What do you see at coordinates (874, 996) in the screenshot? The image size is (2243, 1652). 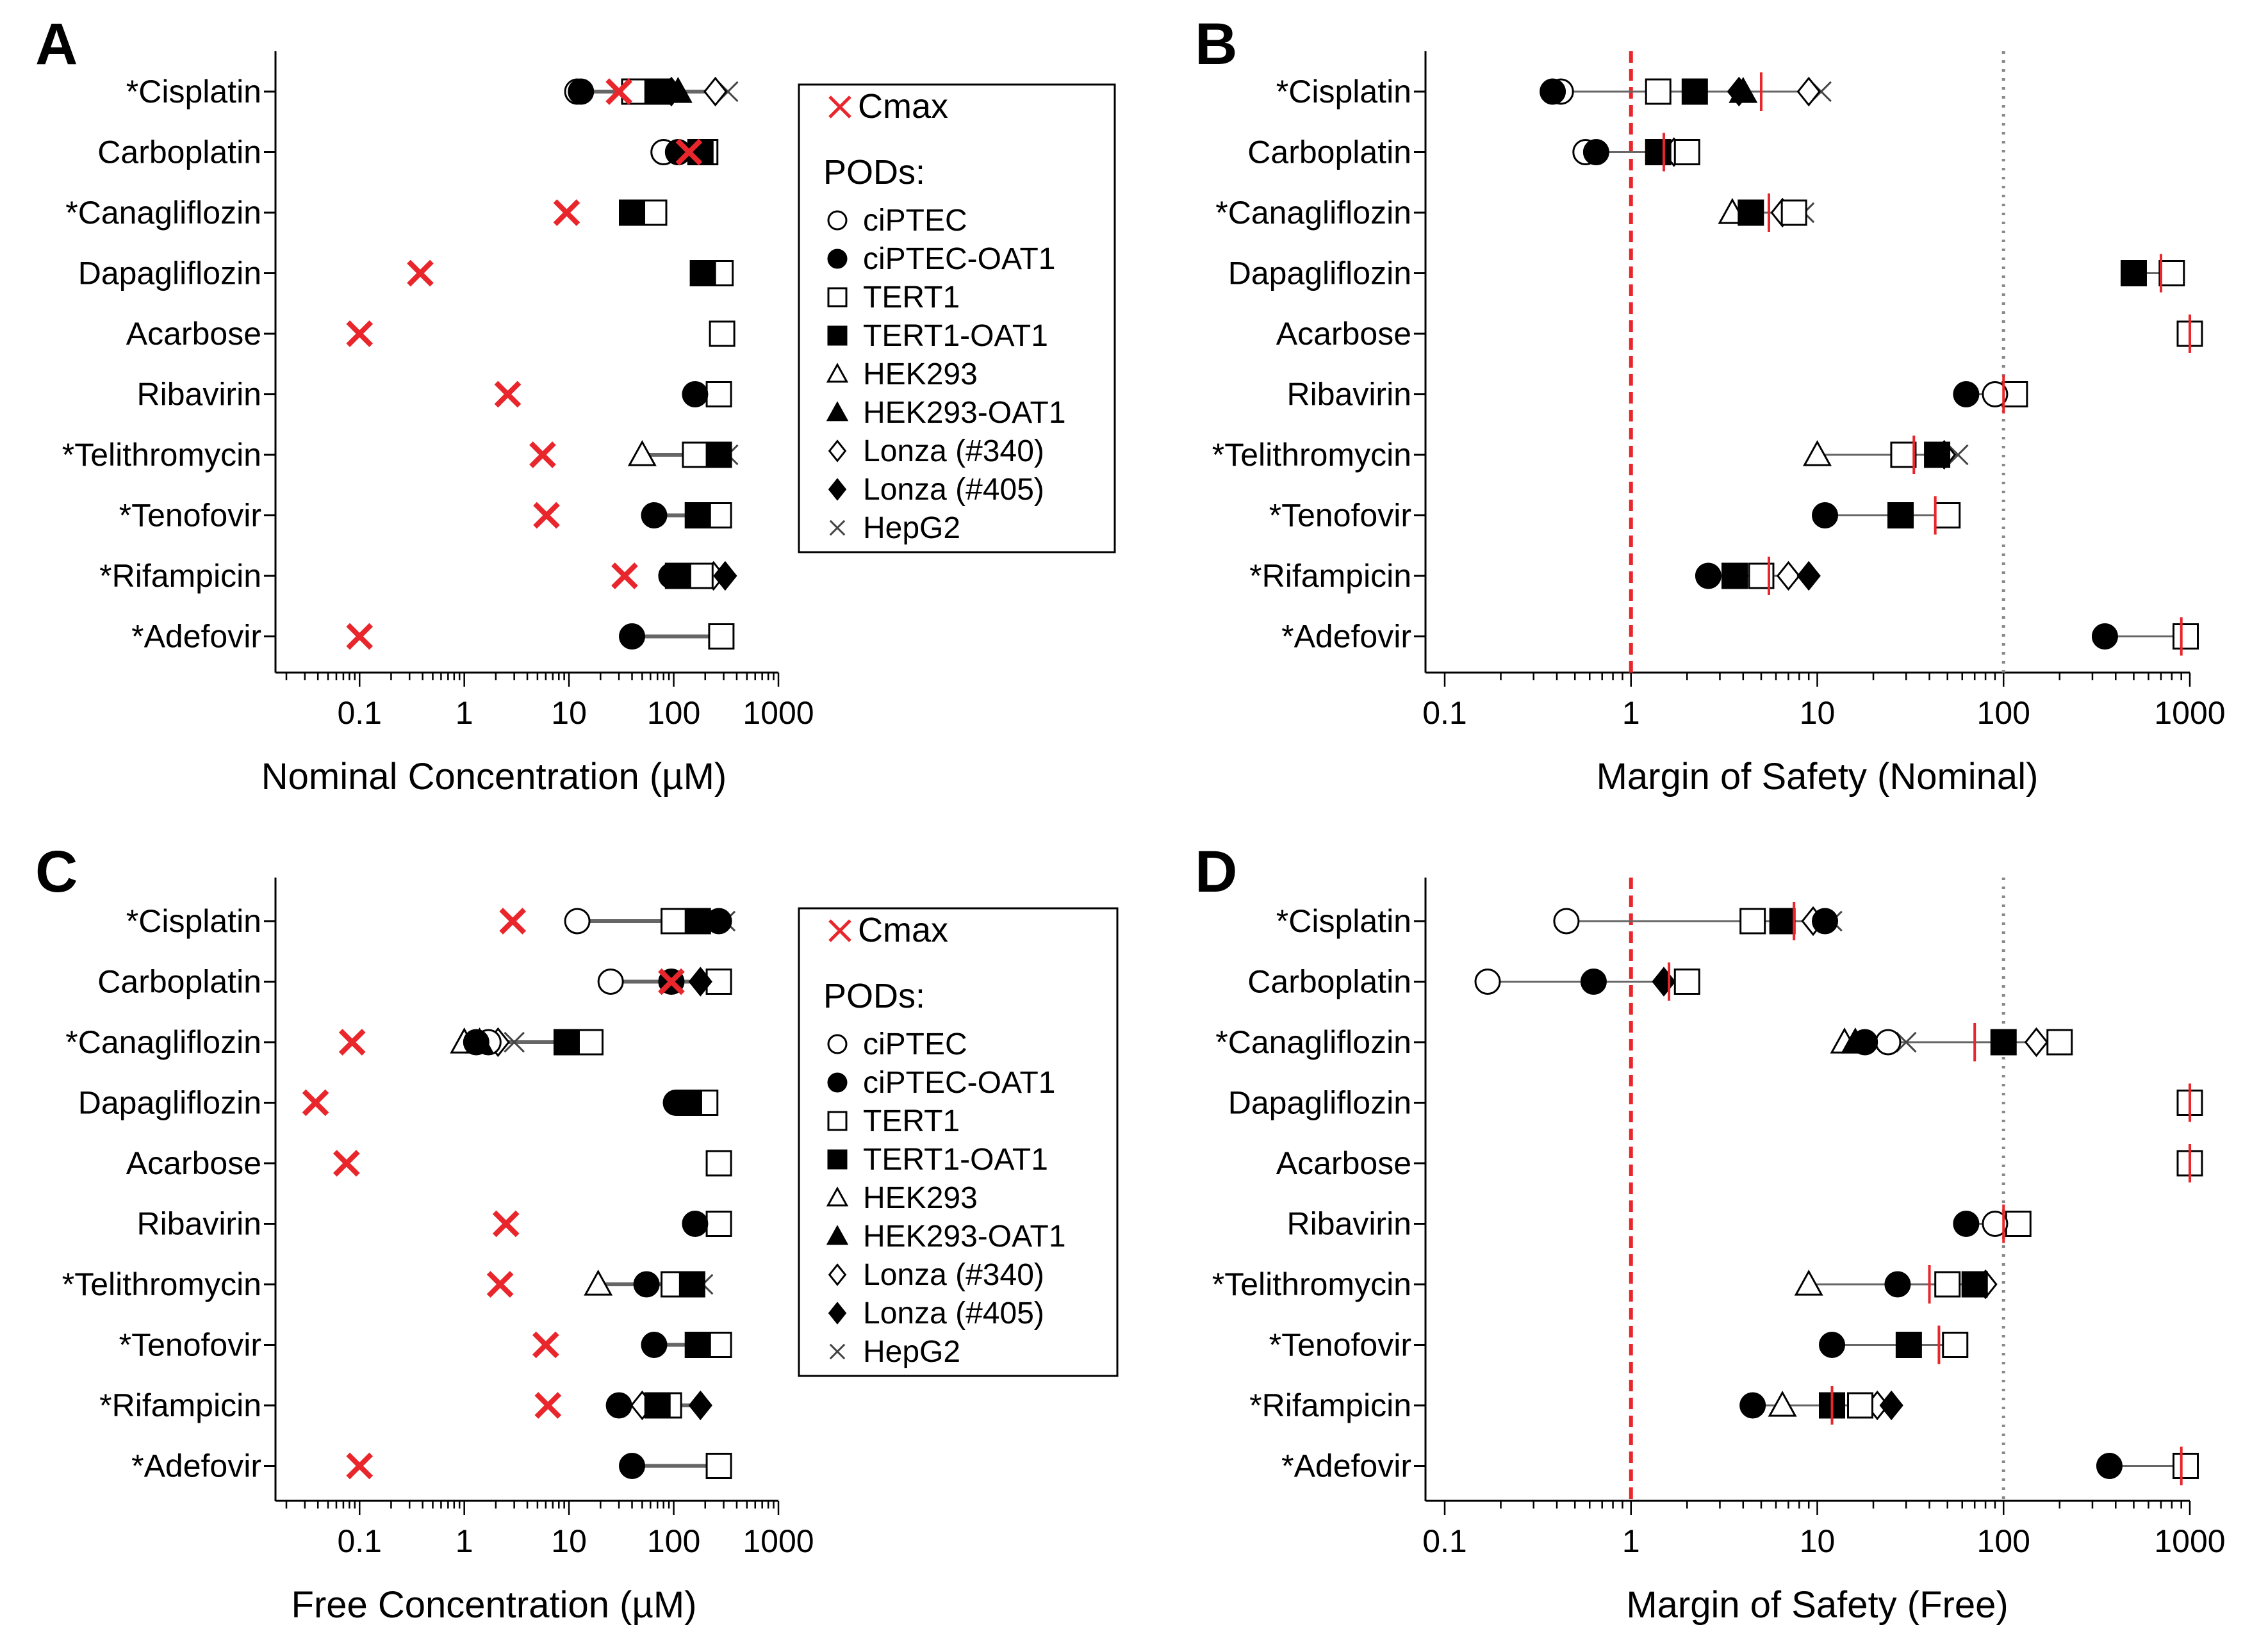 I see `legend-pods-label: PODs:` at bounding box center [874, 996].